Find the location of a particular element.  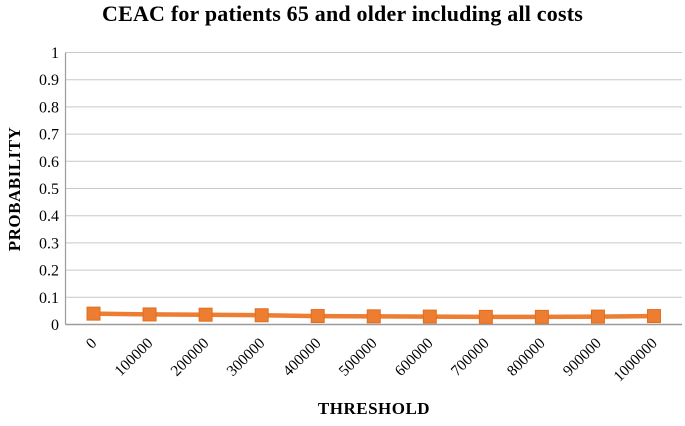

y-tick-label: 0.6 is located at coordinates (49, 162).